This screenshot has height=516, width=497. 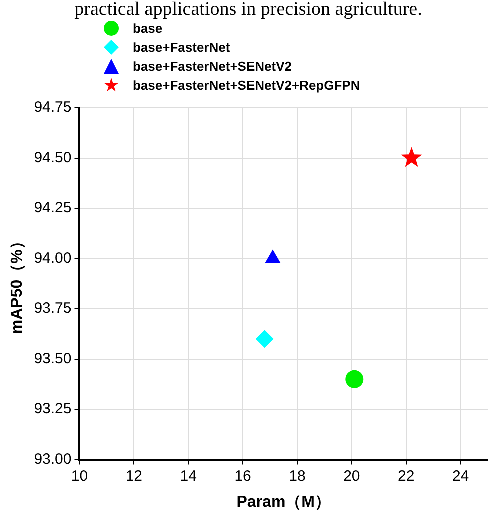 I want to click on x-tick-label: 20, so click(x=352, y=476).